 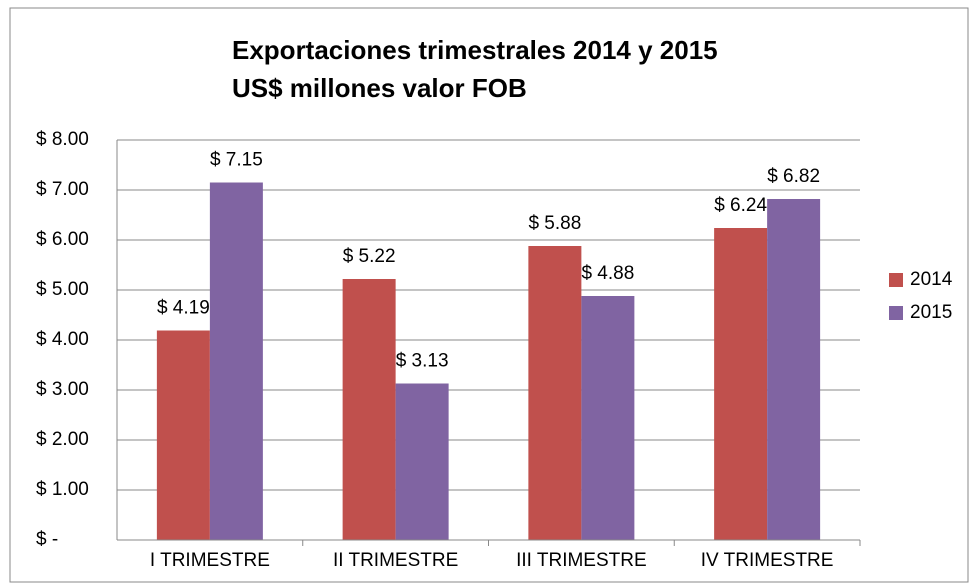 What do you see at coordinates (369, 256) in the screenshot?
I see `value-label: $ 5.22` at bounding box center [369, 256].